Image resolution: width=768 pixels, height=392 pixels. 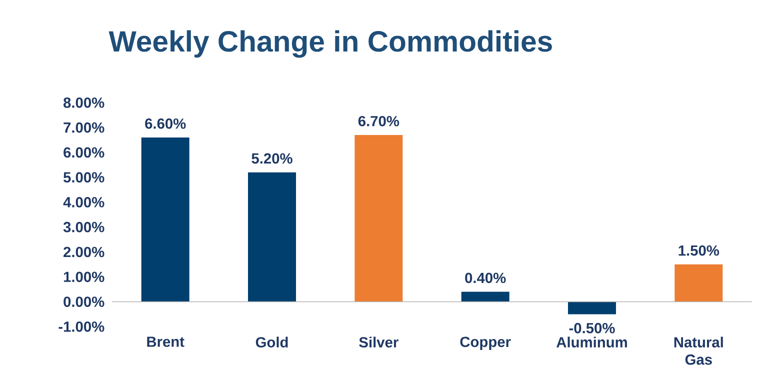 What do you see at coordinates (165, 341) in the screenshot?
I see `x-tick-label: Brent` at bounding box center [165, 341].